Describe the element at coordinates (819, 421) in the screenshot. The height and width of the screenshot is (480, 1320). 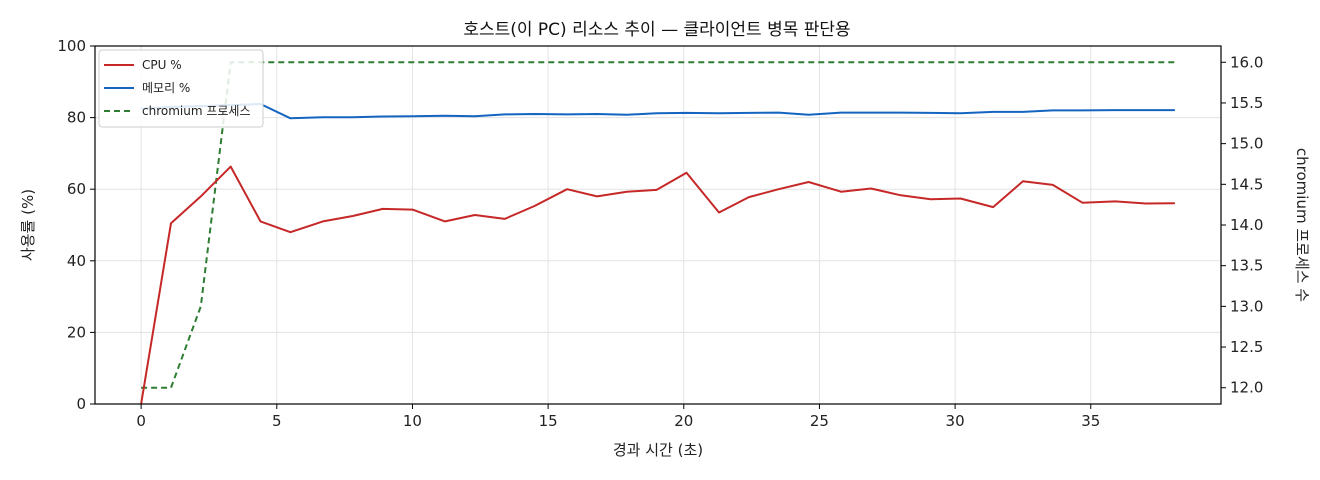
I see `x-tick-label: 25` at that location.